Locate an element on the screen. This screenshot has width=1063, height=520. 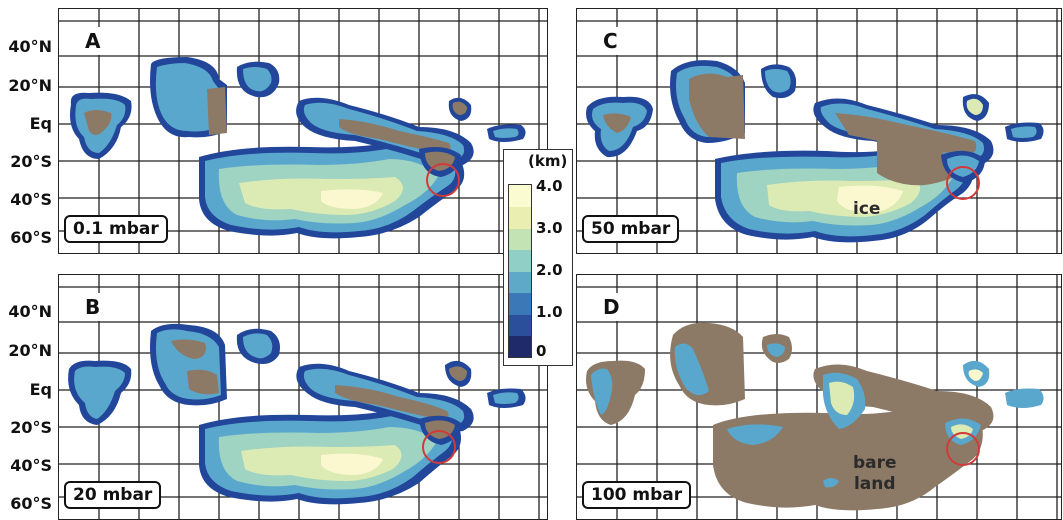
lat-label-40n-top: 40°N is located at coordinates (30, 46).